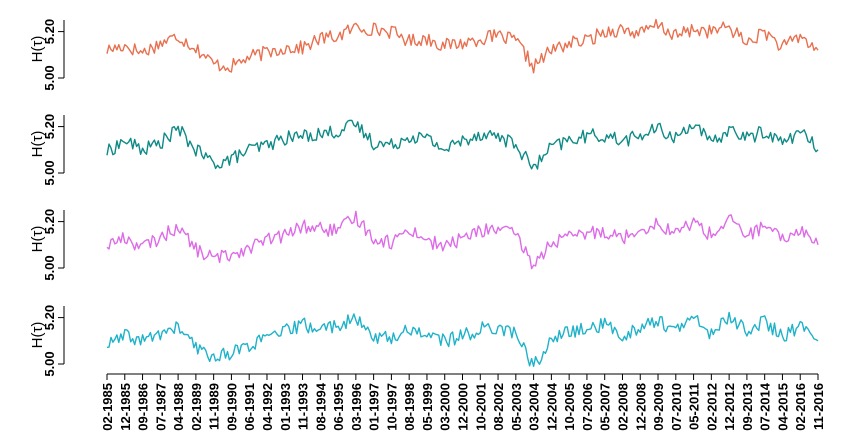 This screenshot has height=442, width=850. Describe the element at coordinates (711, 407) in the screenshot. I see `x-tick-label: 02-2012` at that location.